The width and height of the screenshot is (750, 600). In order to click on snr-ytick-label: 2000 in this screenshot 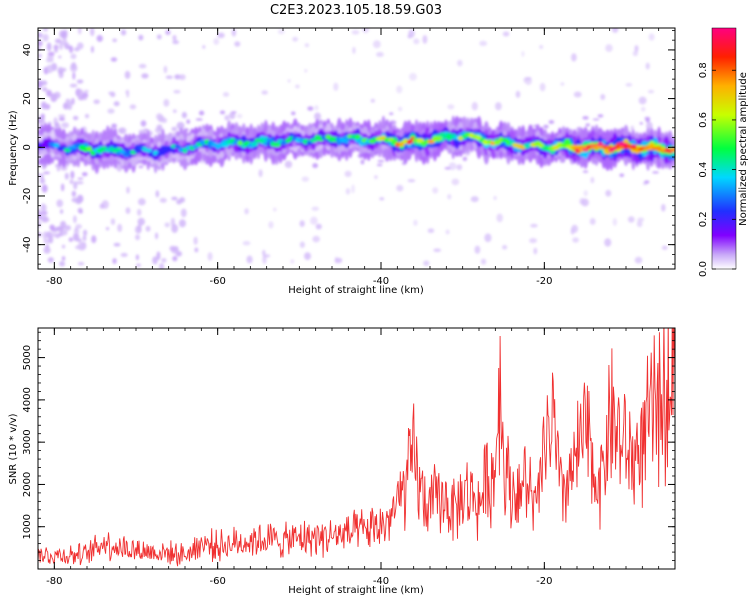, I will do `click(27, 484)`.